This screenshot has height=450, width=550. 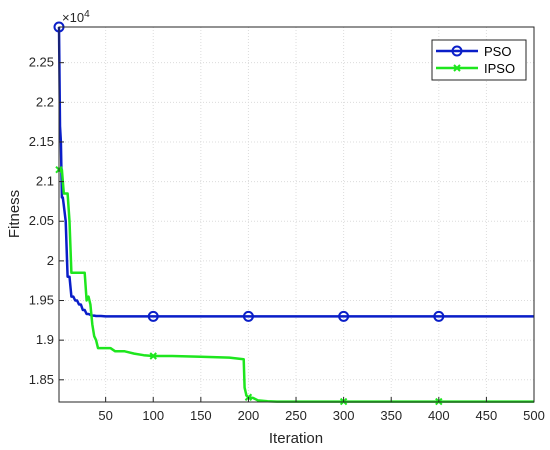 What do you see at coordinates (45, 181) in the screenshot?
I see `y-tick-label: 2.1` at bounding box center [45, 181].